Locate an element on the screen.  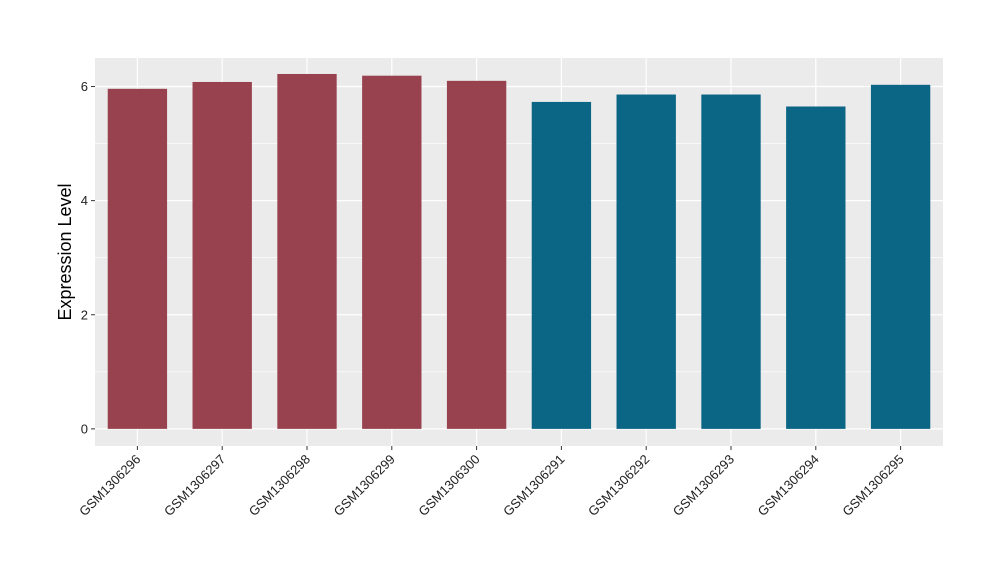
y-axis-title: Expression Level is located at coordinates (65, 251).